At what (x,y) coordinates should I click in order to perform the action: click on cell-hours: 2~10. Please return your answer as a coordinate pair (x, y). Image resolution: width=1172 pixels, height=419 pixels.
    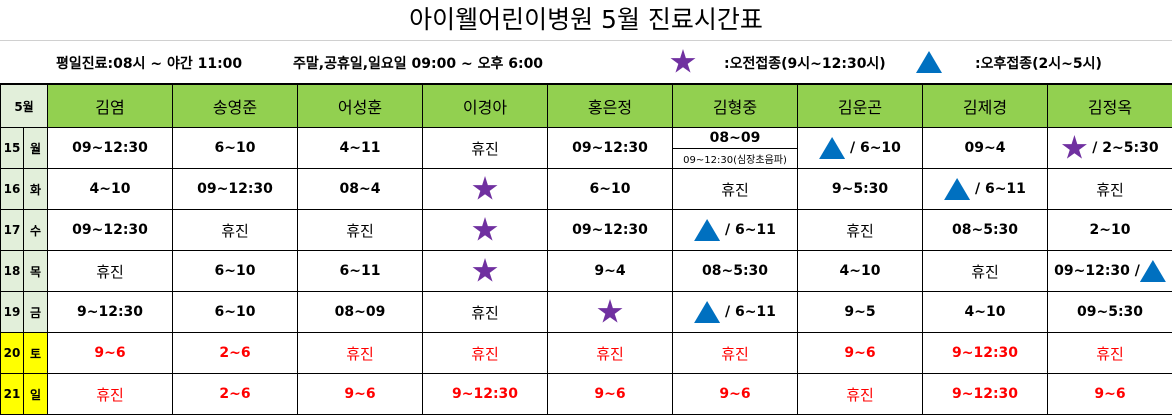
    Looking at the image, I should click on (1110, 230).